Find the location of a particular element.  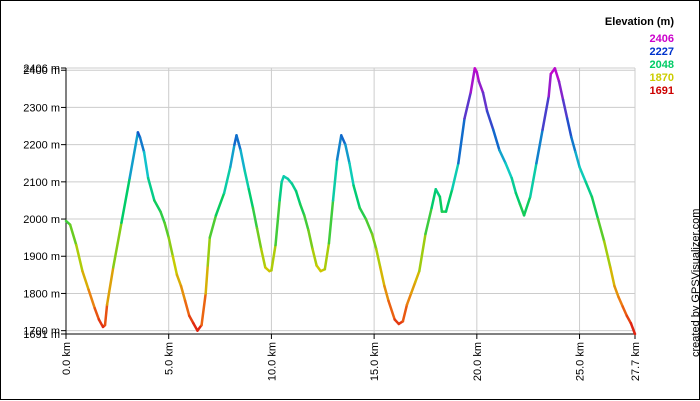

y-tick-label: 2406 m is located at coordinates (41, 69).